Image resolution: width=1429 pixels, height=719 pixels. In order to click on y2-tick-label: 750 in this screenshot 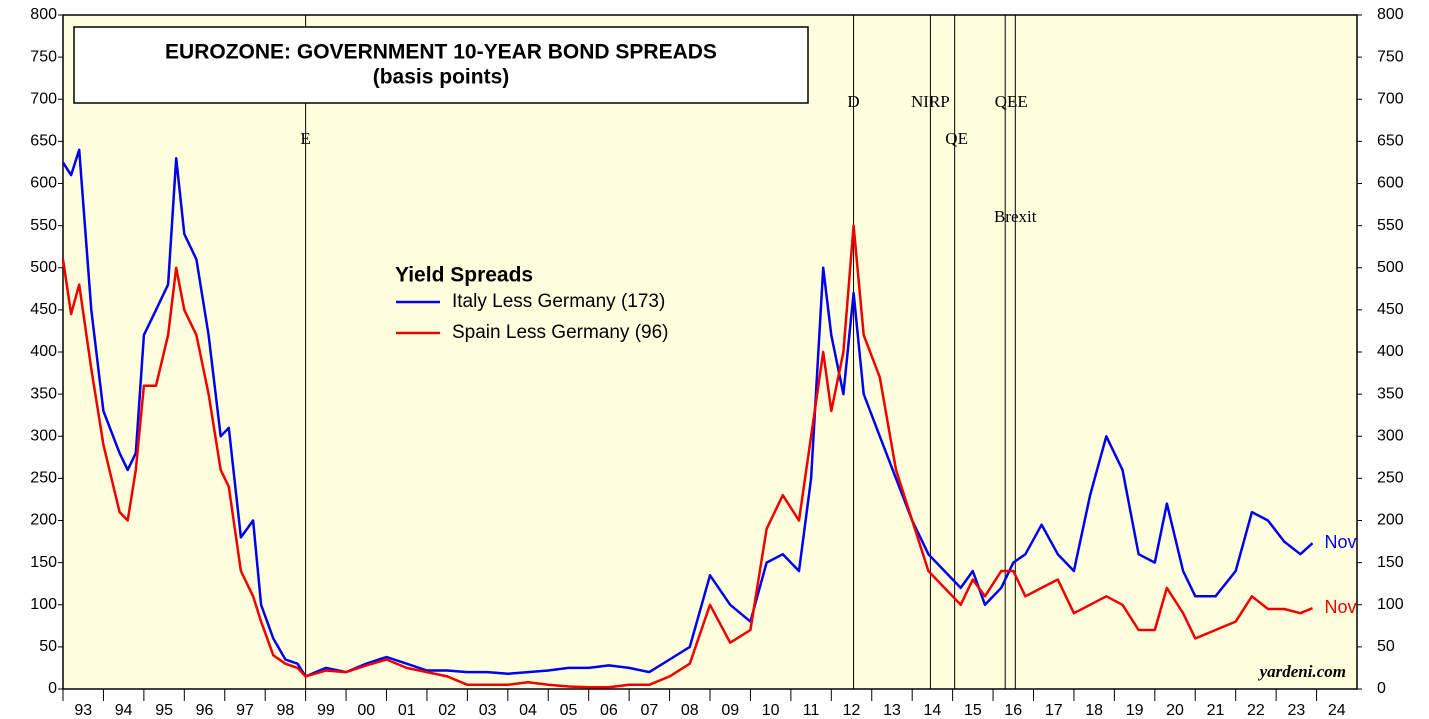, I will do `click(1390, 56)`.